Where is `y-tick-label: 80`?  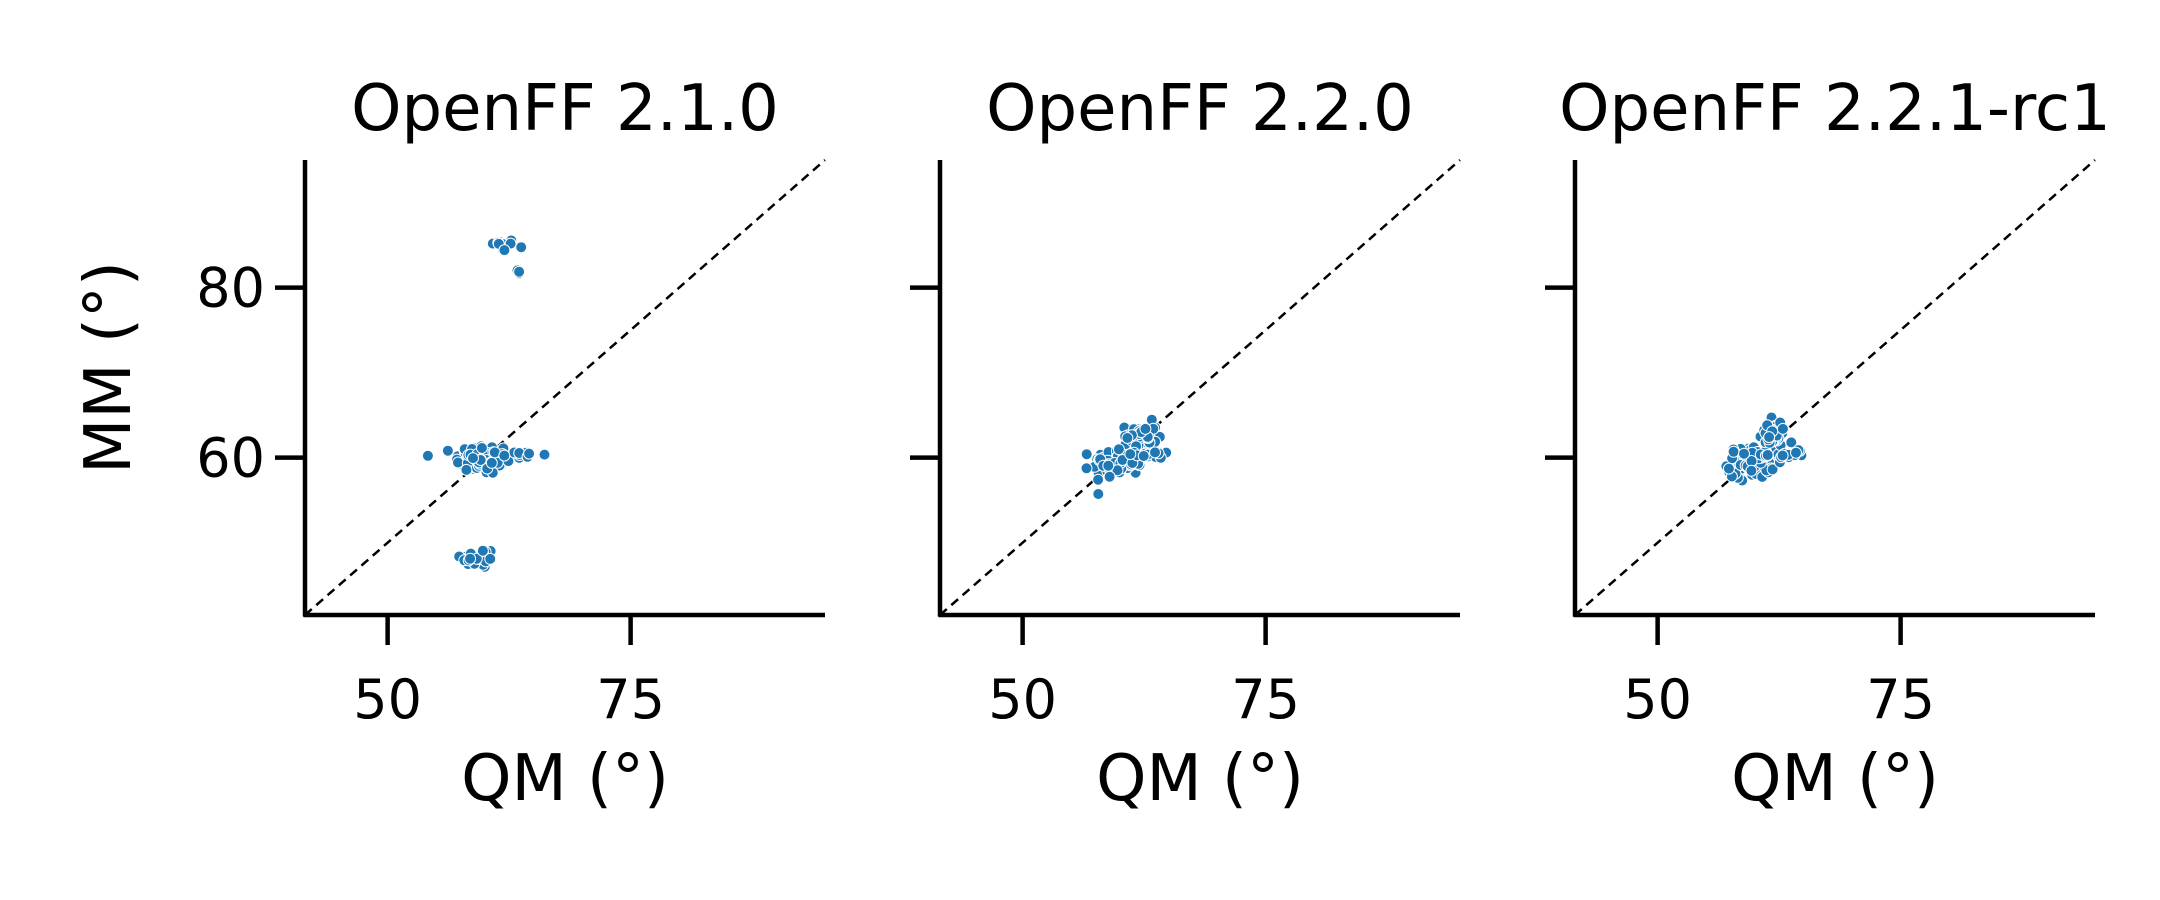
y-tick-label: 80 is located at coordinates (230, 288).